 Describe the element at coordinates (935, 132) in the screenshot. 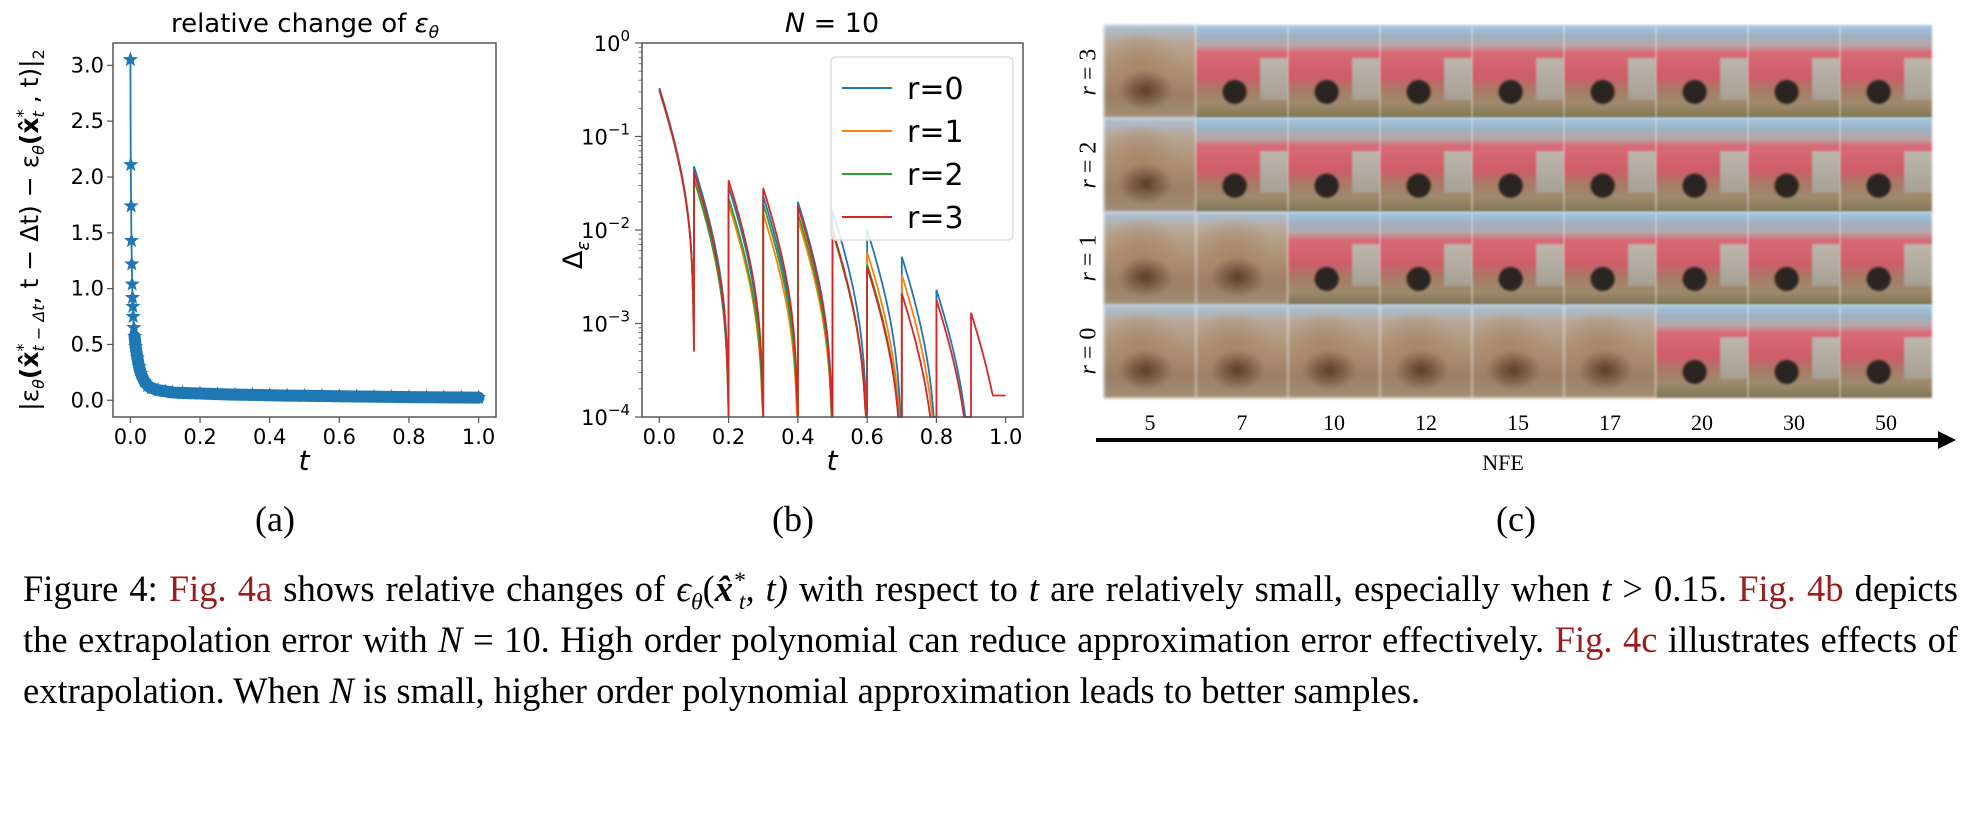

I see `legend-label: r=1` at that location.